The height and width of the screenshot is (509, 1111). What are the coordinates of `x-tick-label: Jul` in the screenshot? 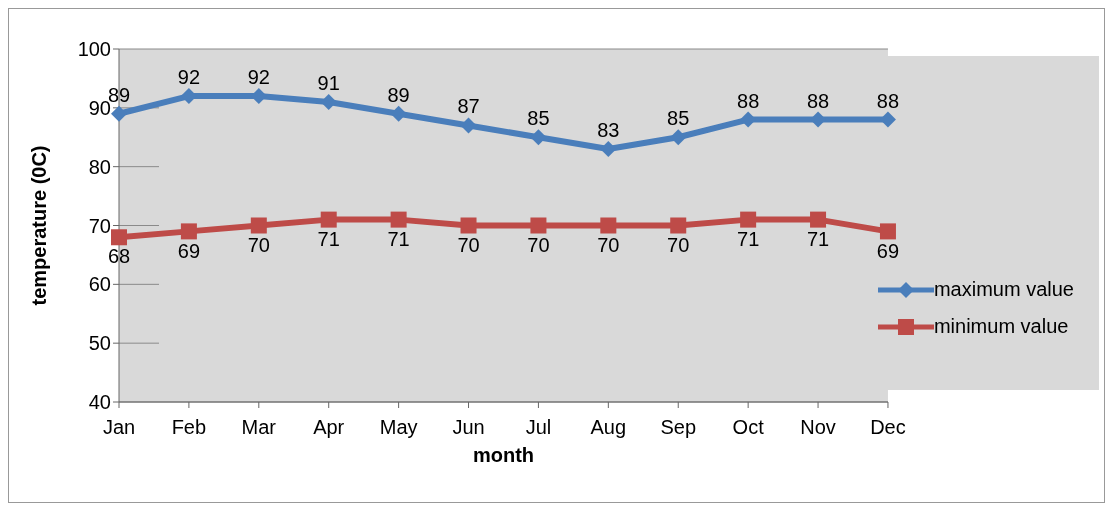 It's located at (538, 427).